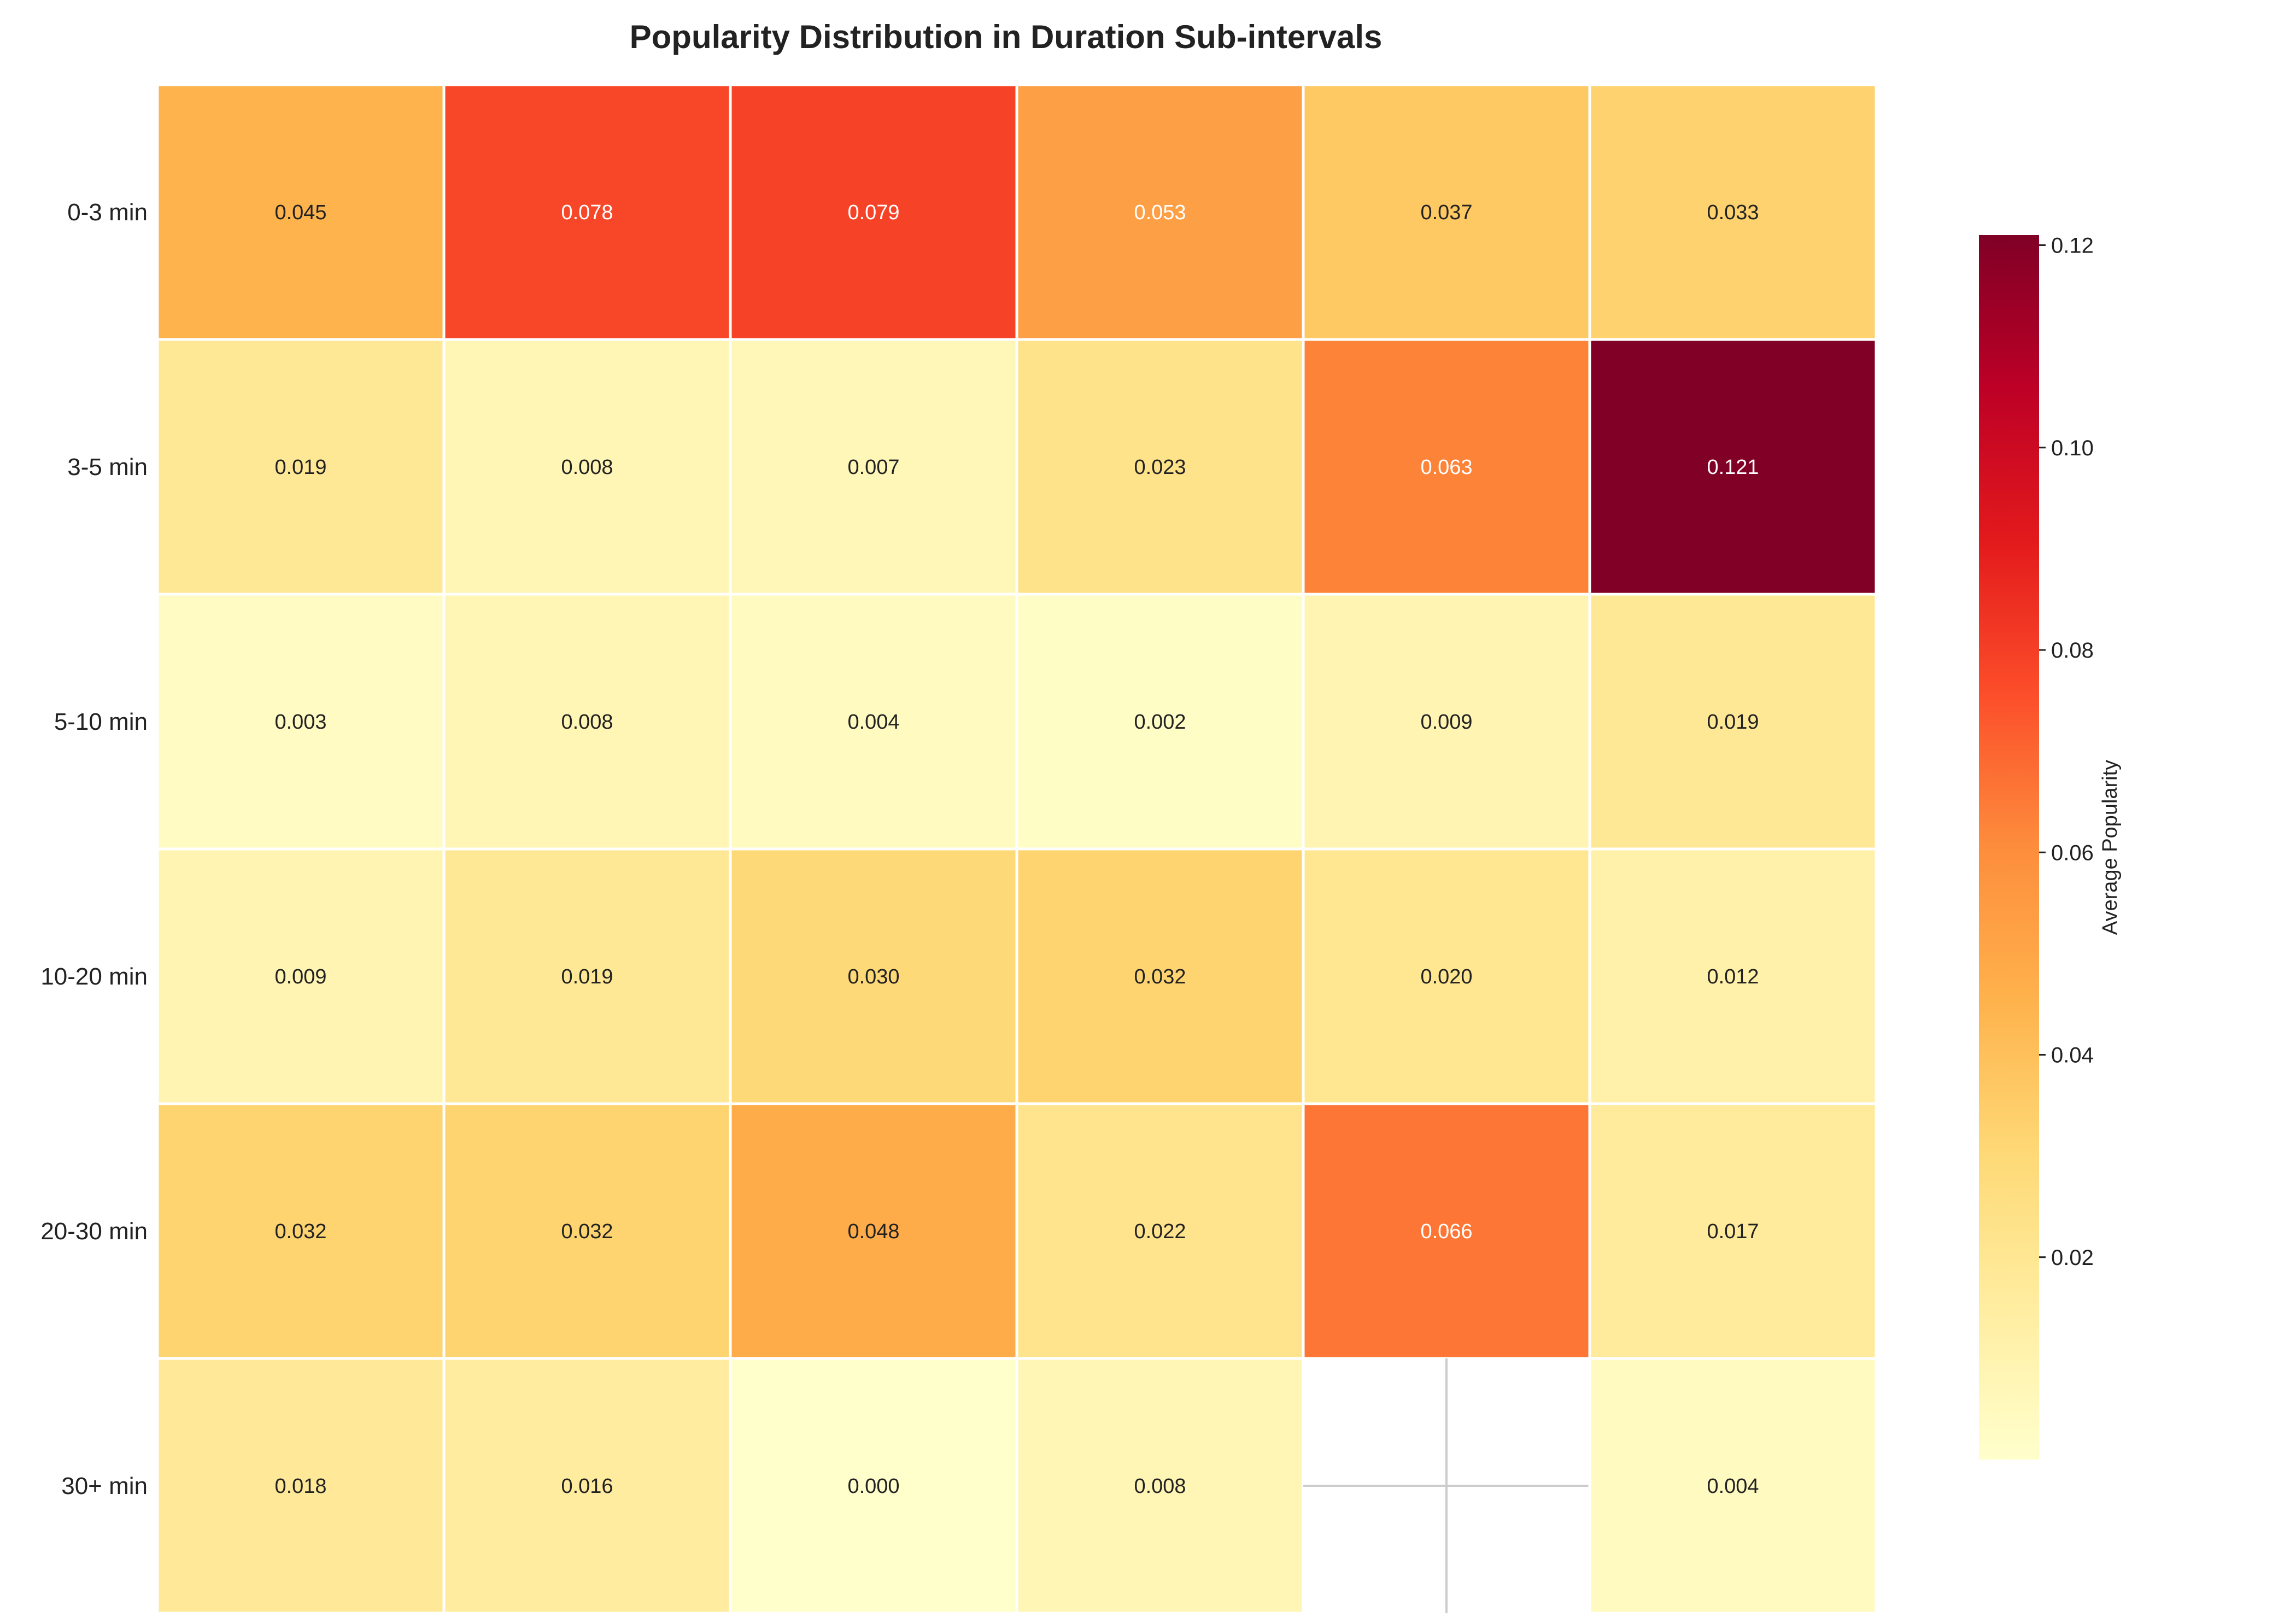 The width and height of the screenshot is (2296, 1617). I want to click on cell-value-label: 0.018, so click(300, 1486).